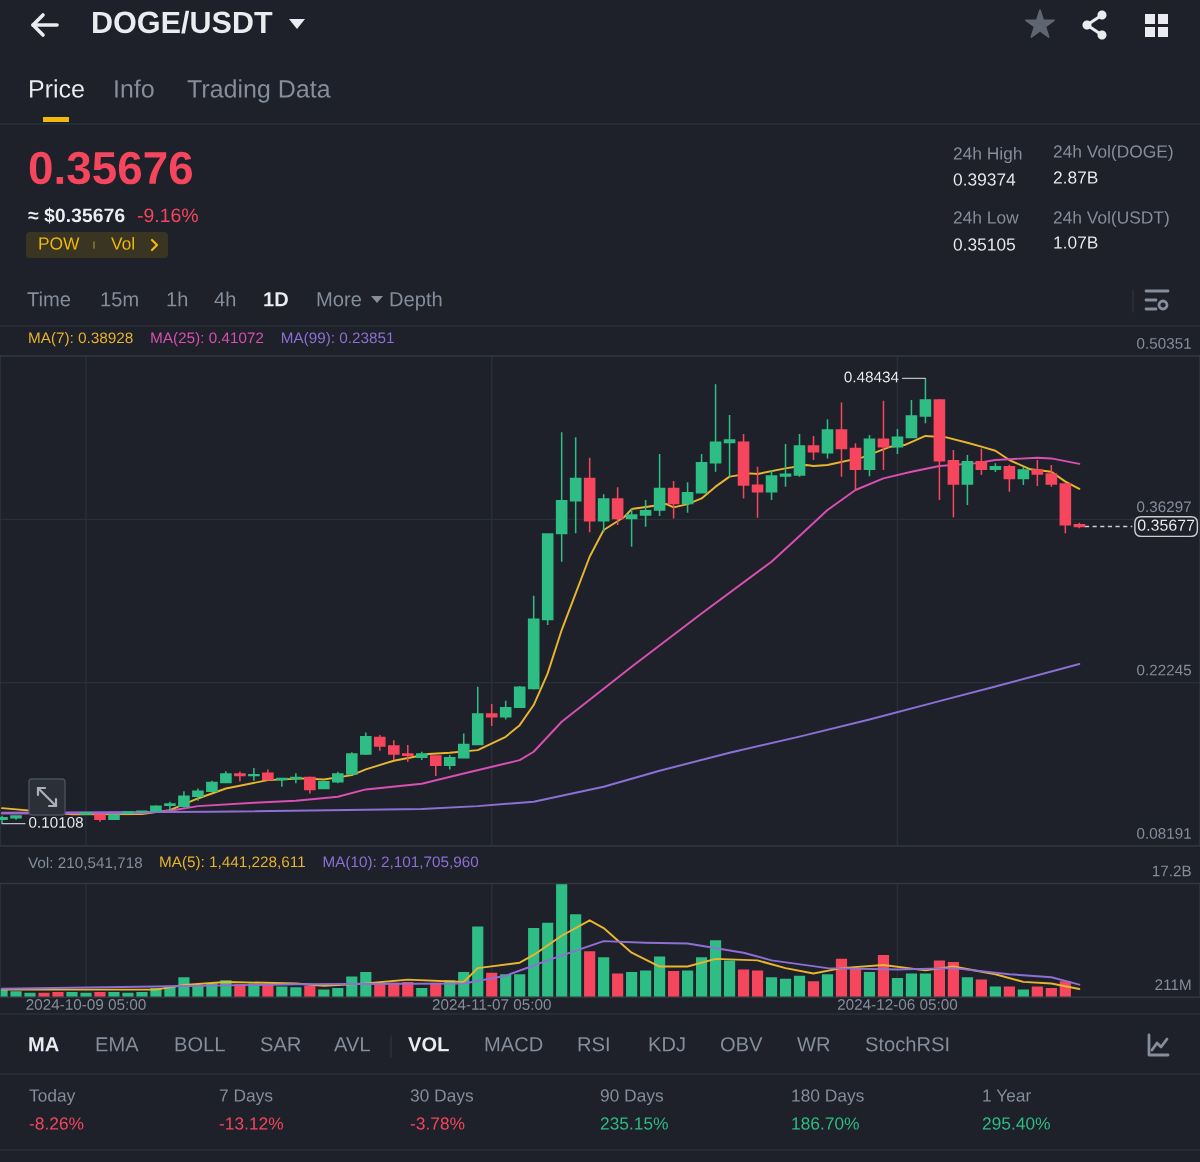  I want to click on text: 1D, so click(276, 299).